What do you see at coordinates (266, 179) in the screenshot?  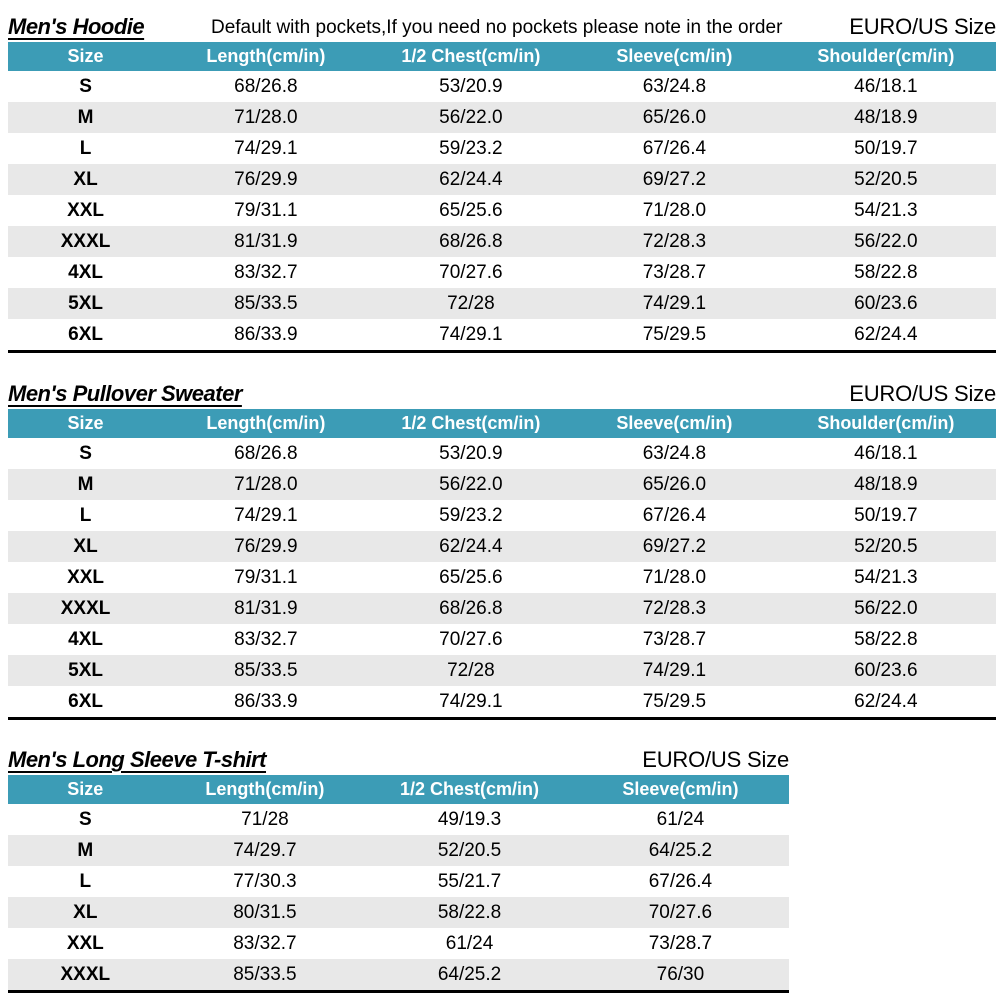 I see `measurement-cell: 76/29.9` at bounding box center [266, 179].